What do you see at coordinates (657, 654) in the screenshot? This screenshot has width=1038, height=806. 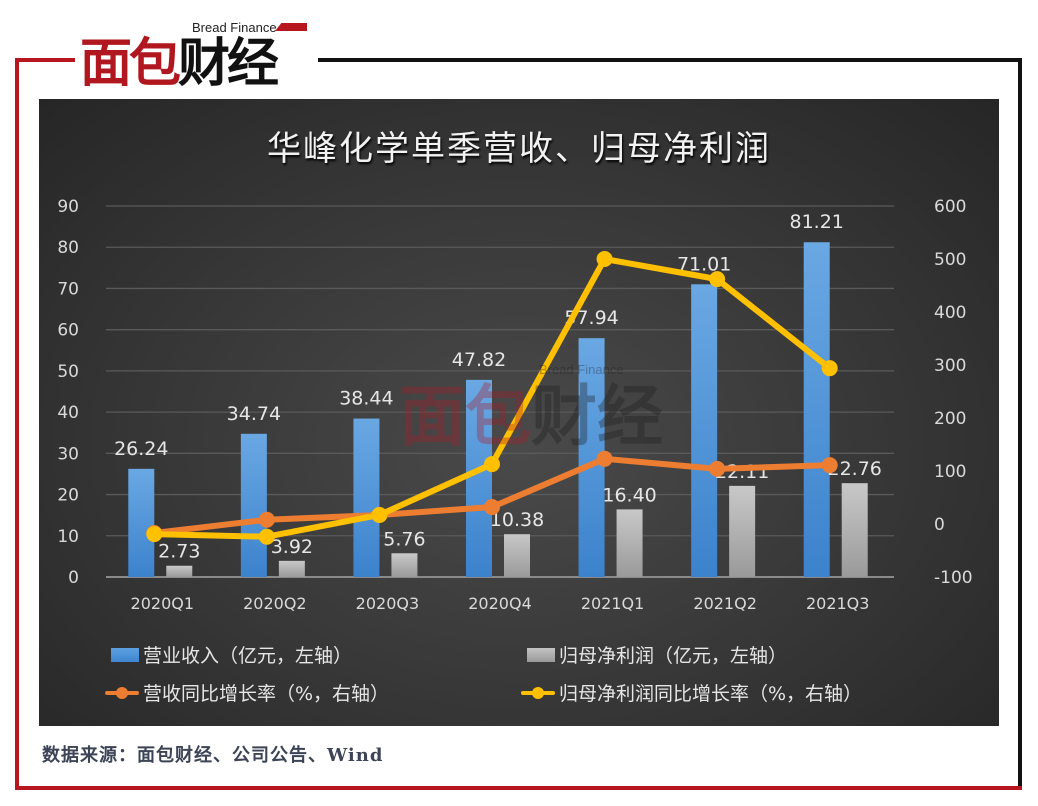 I see `legend-item-net-profit: 归母净利润（亿元，左轴）` at bounding box center [657, 654].